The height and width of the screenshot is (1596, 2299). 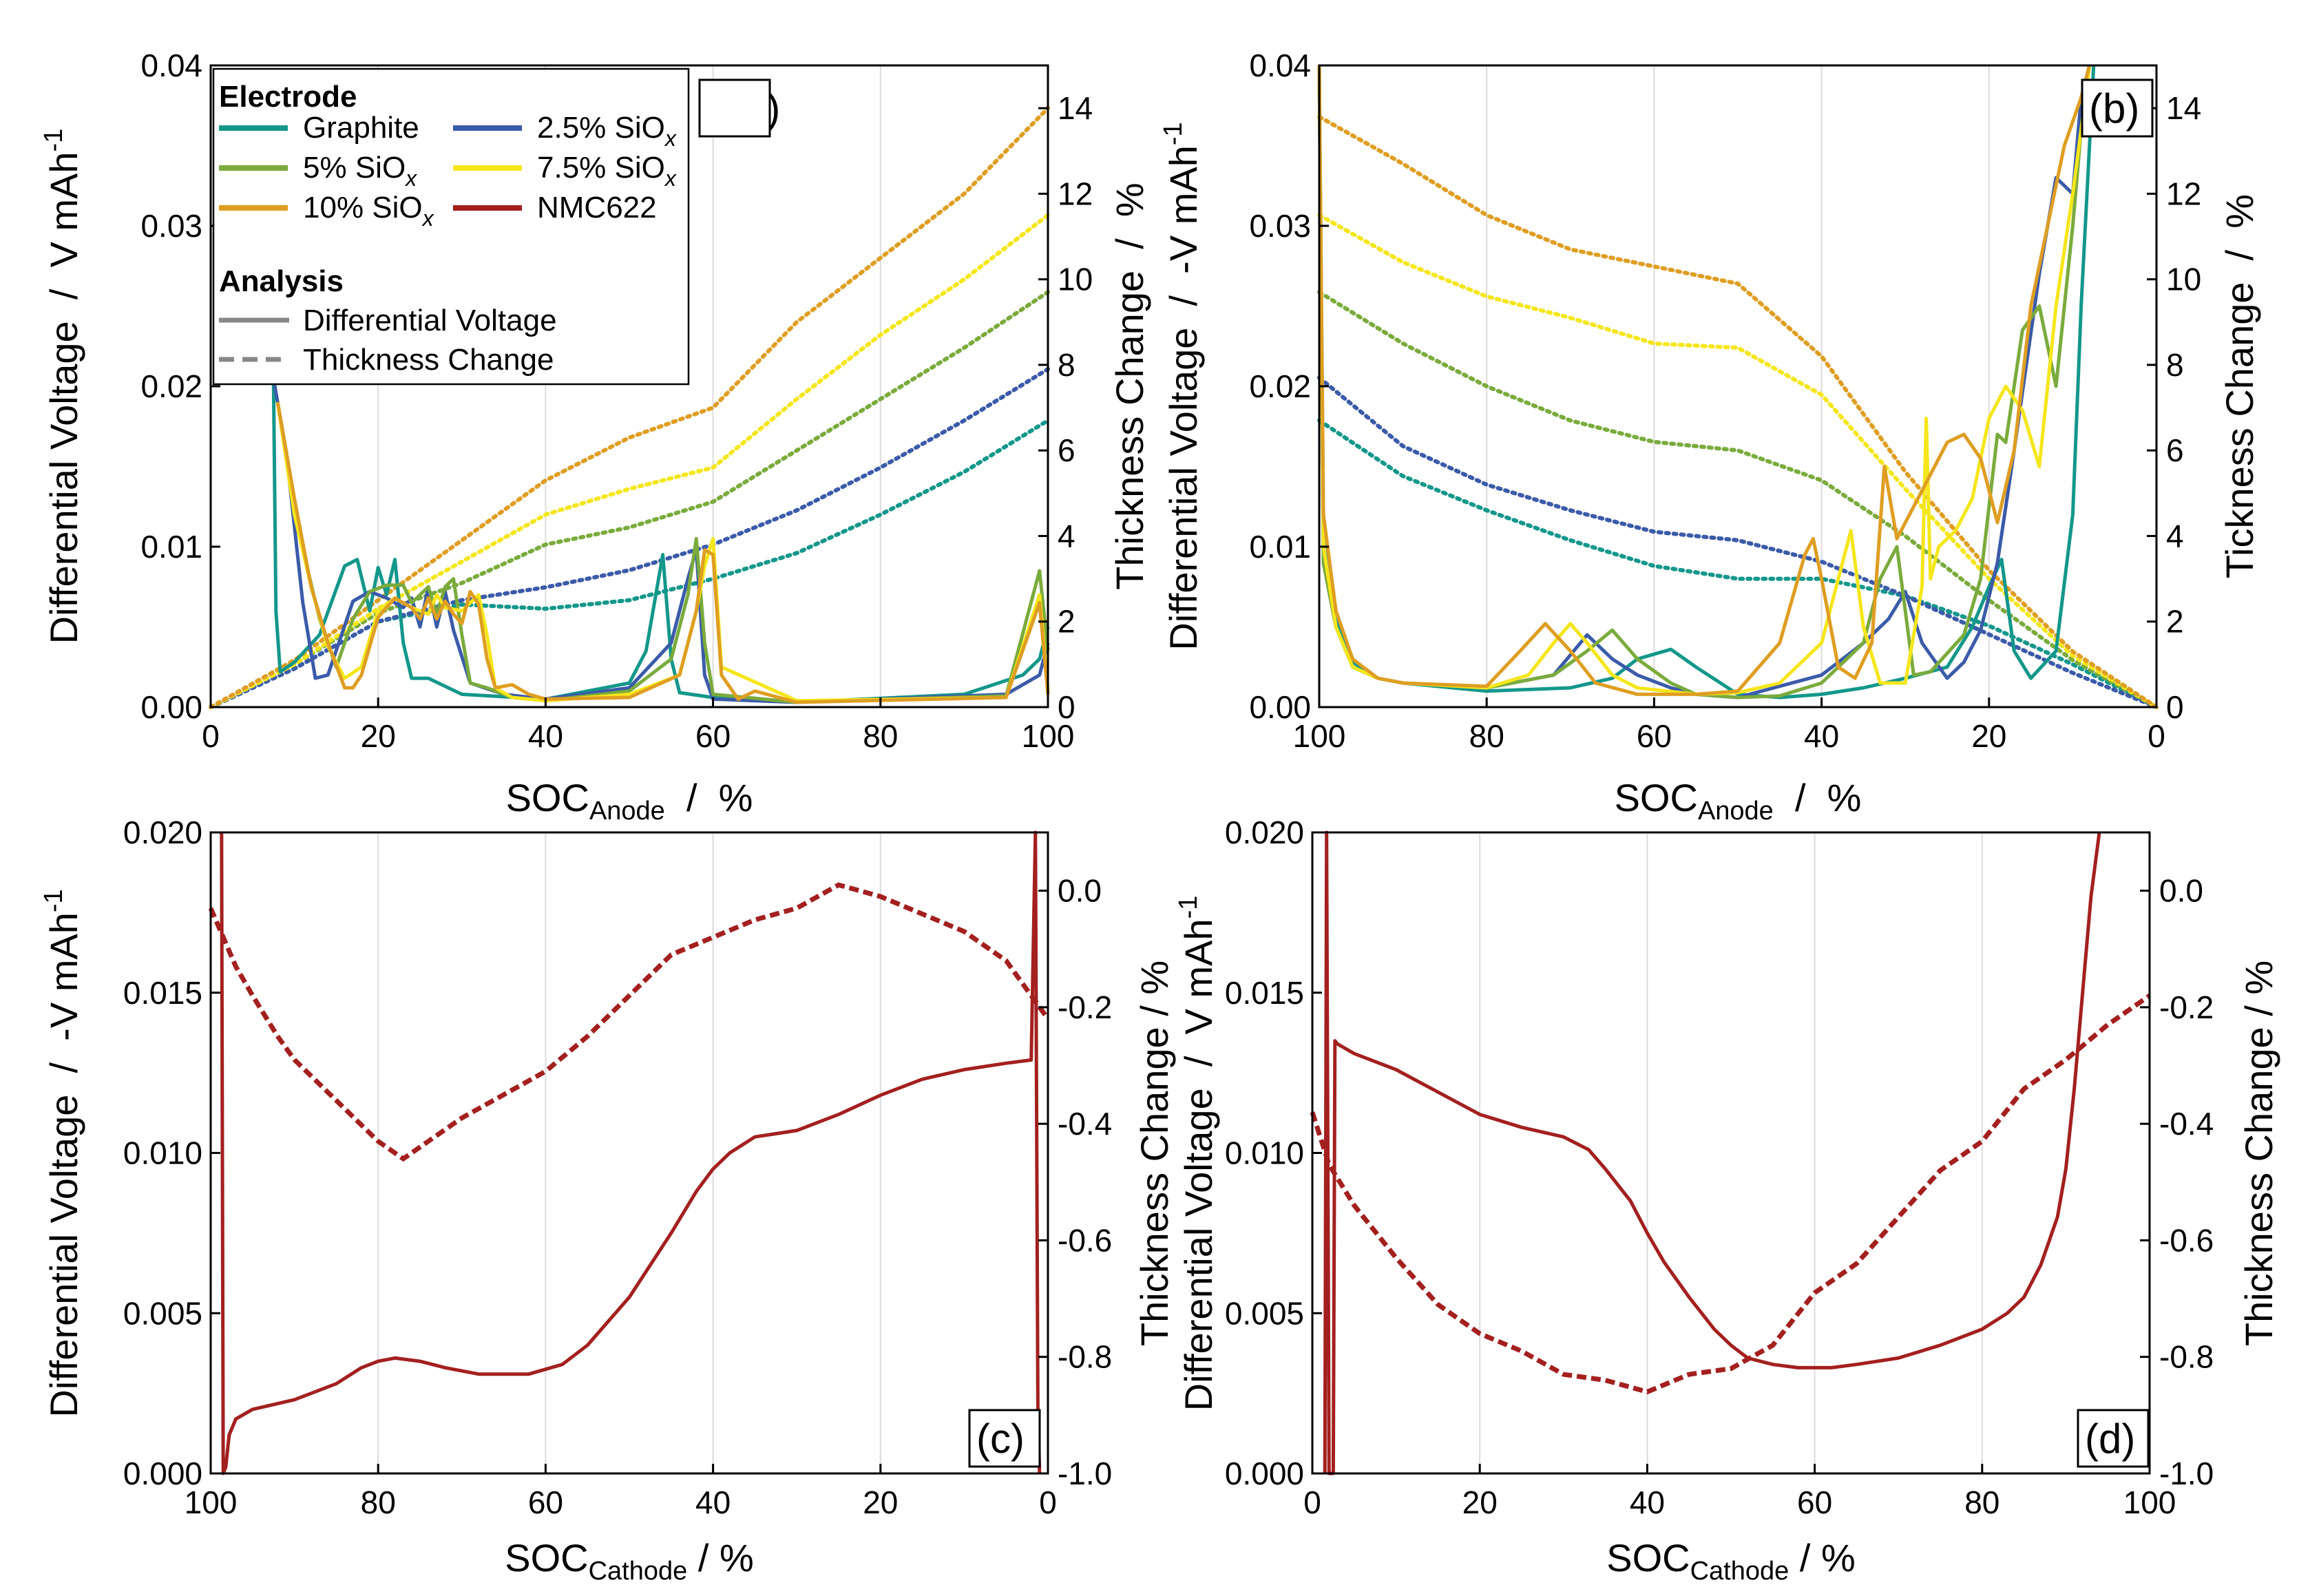 I want to click on legend-item-sio_7_5: 7.5% SiOx, so click(x=607, y=171).